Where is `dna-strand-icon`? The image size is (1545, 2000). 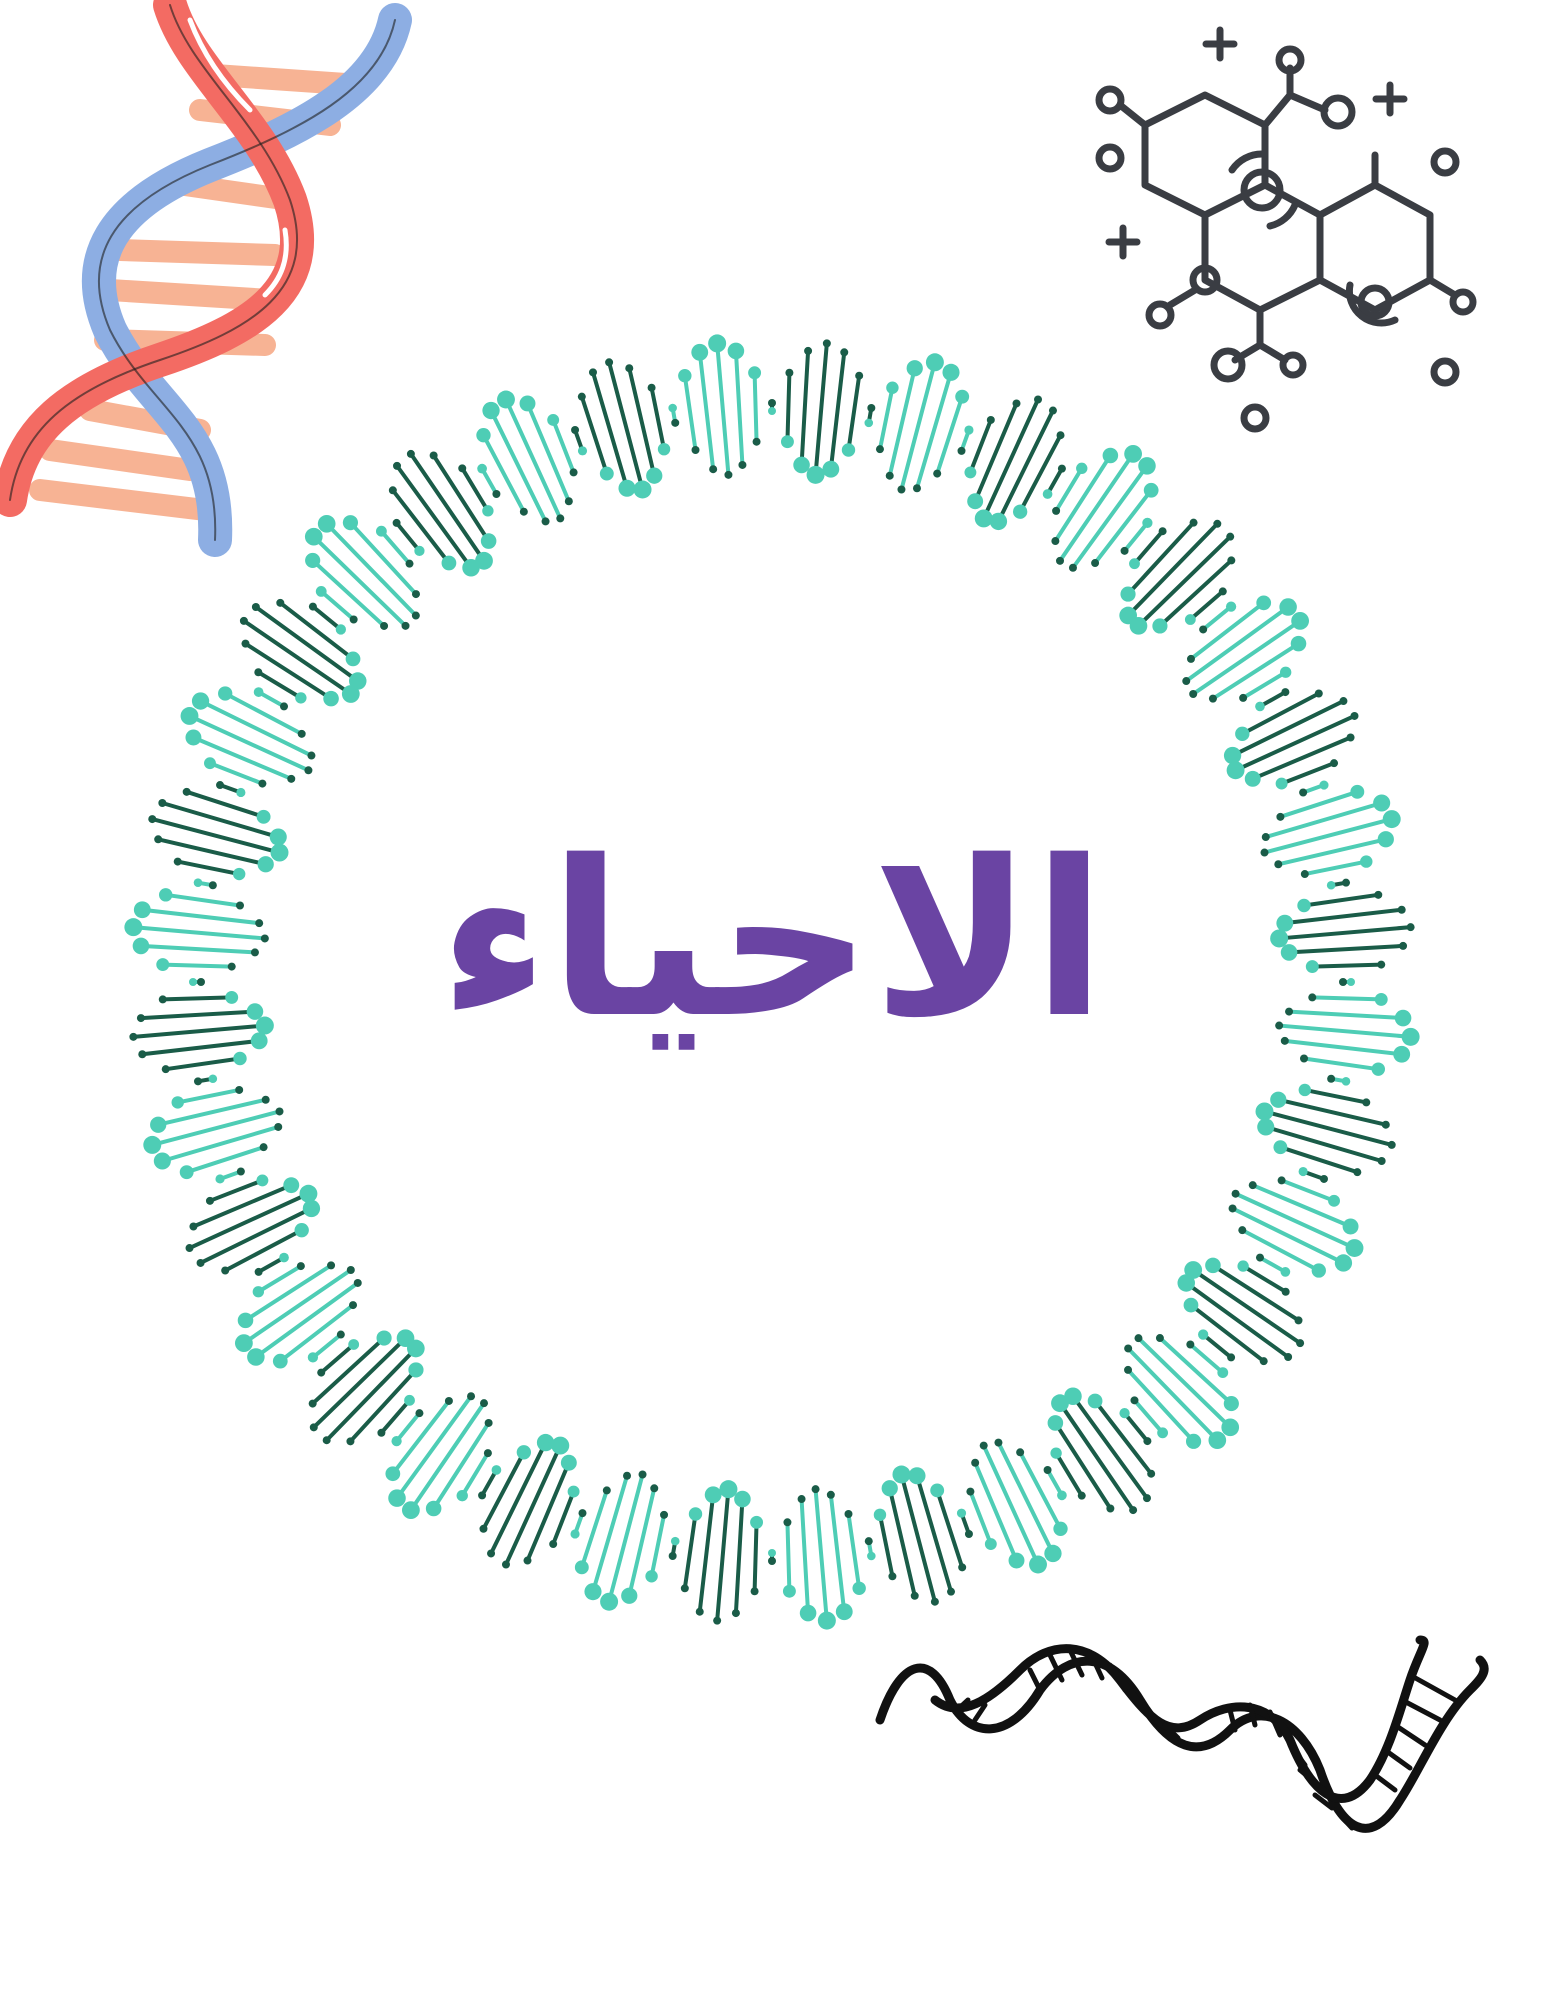
dna-strand-icon is located at coordinates (1182, 1734).